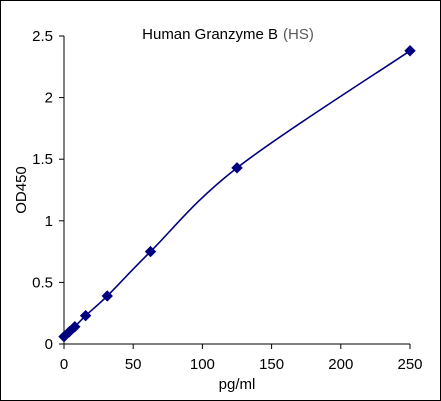 The width and height of the screenshot is (441, 401). I want to click on y-tick-label: 2, so click(49, 98).